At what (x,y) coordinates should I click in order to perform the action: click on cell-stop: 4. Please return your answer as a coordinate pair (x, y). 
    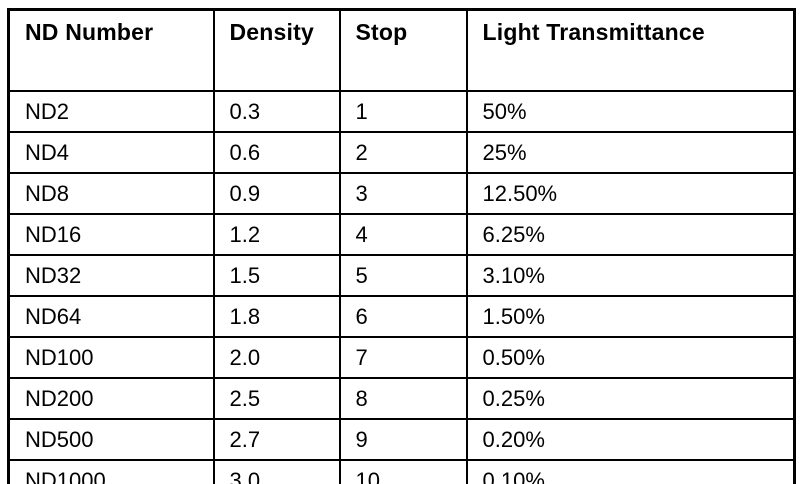
    Looking at the image, I should click on (403, 234).